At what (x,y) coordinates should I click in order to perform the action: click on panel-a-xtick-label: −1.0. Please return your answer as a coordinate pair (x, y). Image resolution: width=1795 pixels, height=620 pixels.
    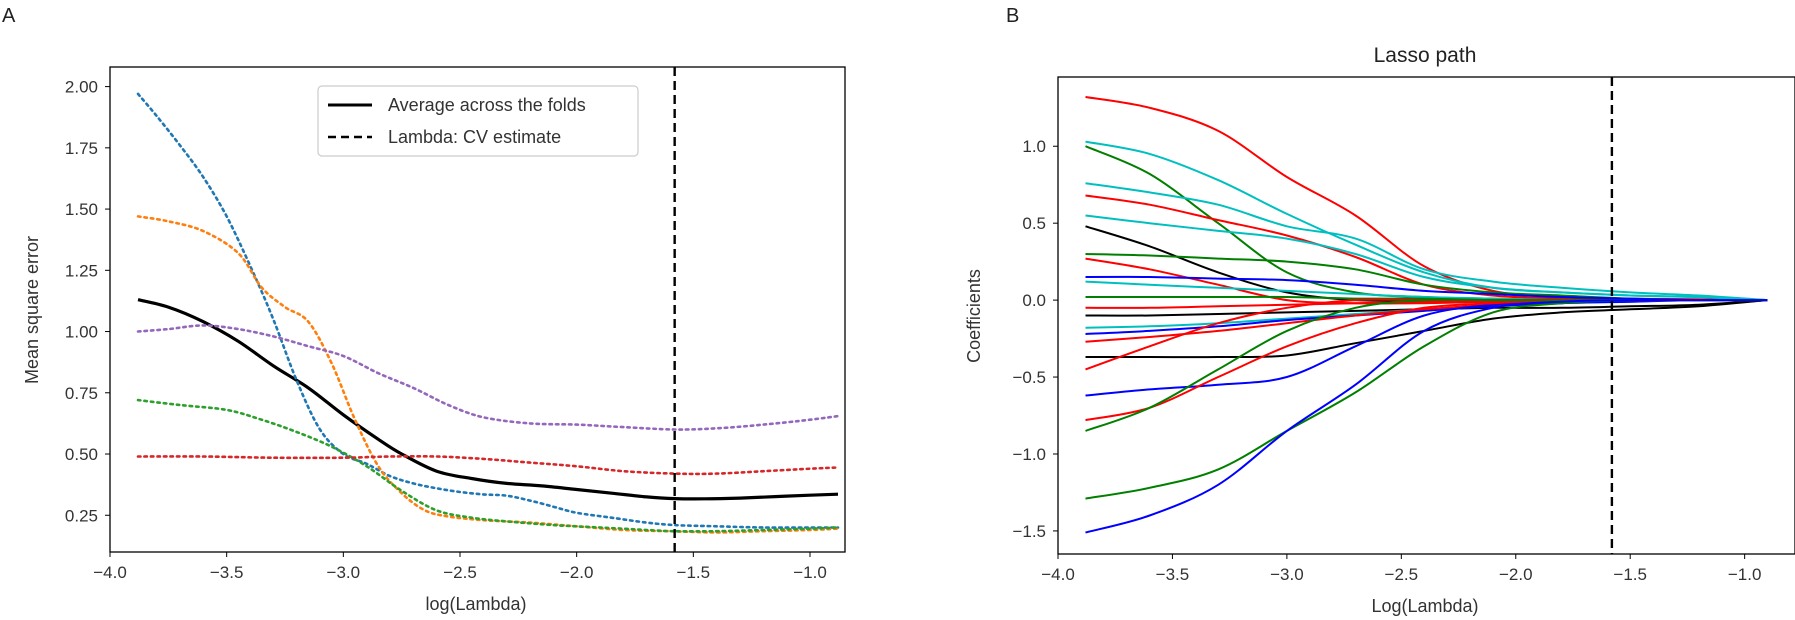
    Looking at the image, I should click on (810, 572).